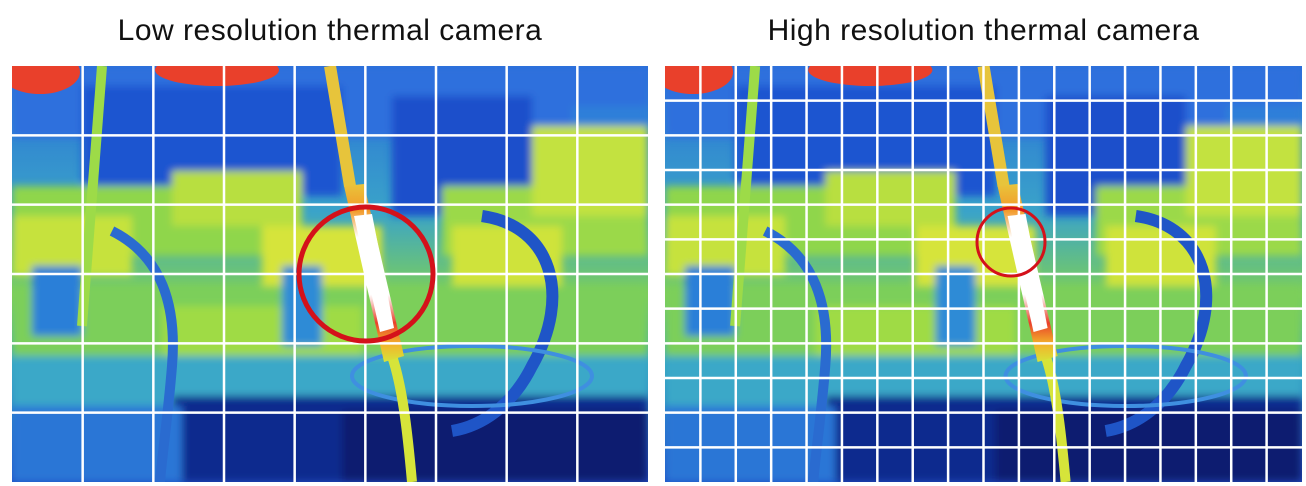 This screenshot has height=486, width=1306. What do you see at coordinates (983, 30) in the screenshot?
I see `high-resolution-title: High resolution thermal camera` at bounding box center [983, 30].